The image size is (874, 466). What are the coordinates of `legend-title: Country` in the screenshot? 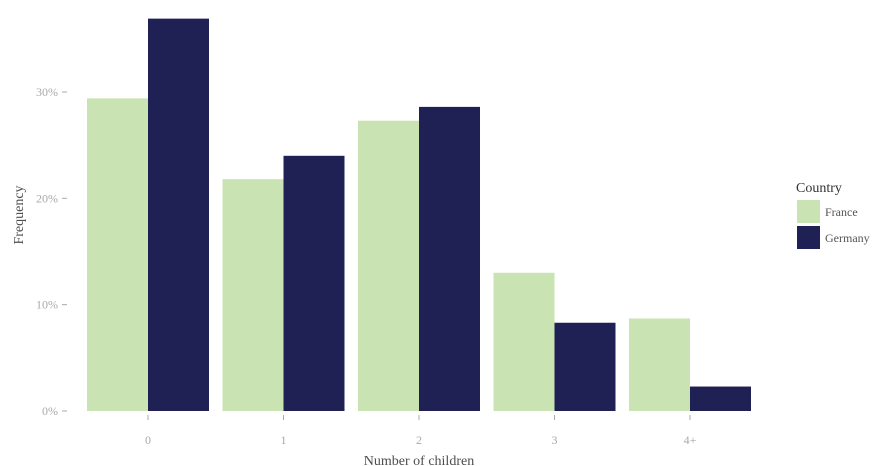 It's located at (819, 188).